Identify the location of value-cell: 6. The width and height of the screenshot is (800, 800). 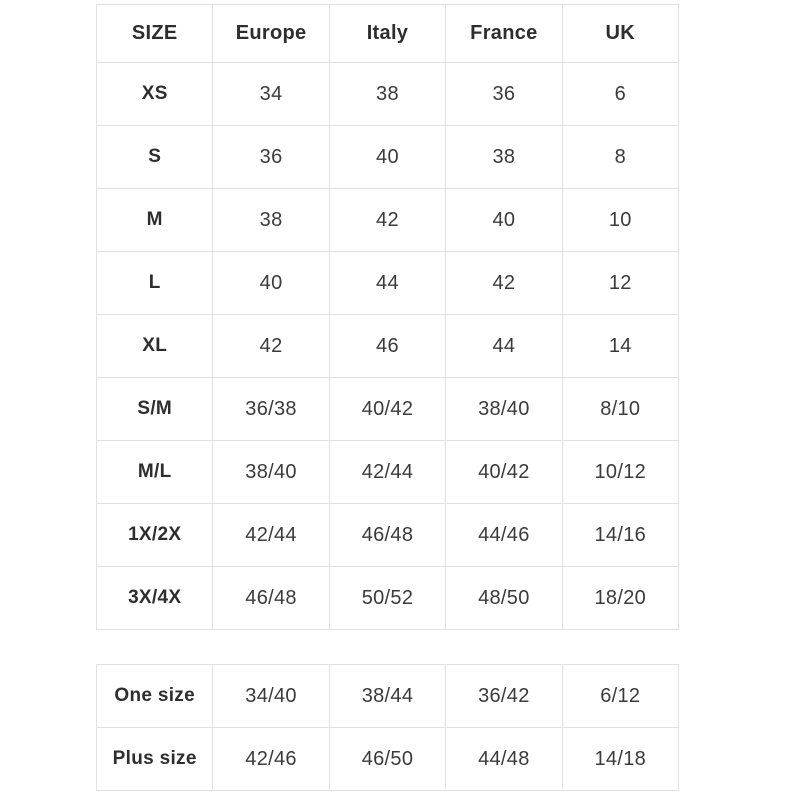
(620, 94).